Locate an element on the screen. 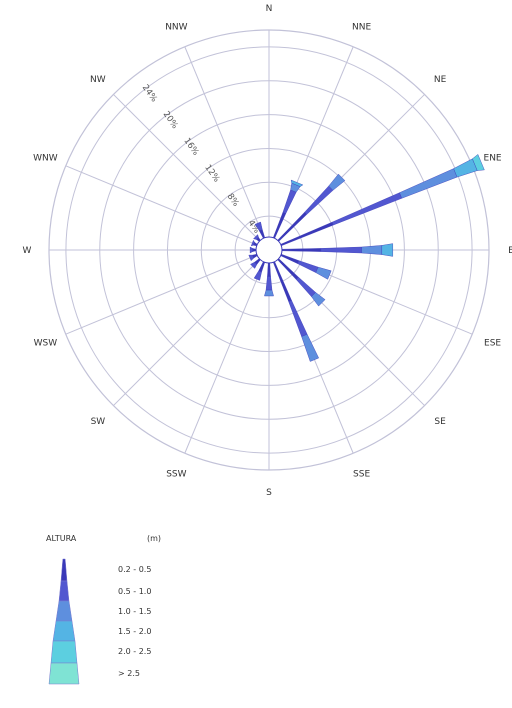  direction-label-ssw: SSW is located at coordinates (176, 475).